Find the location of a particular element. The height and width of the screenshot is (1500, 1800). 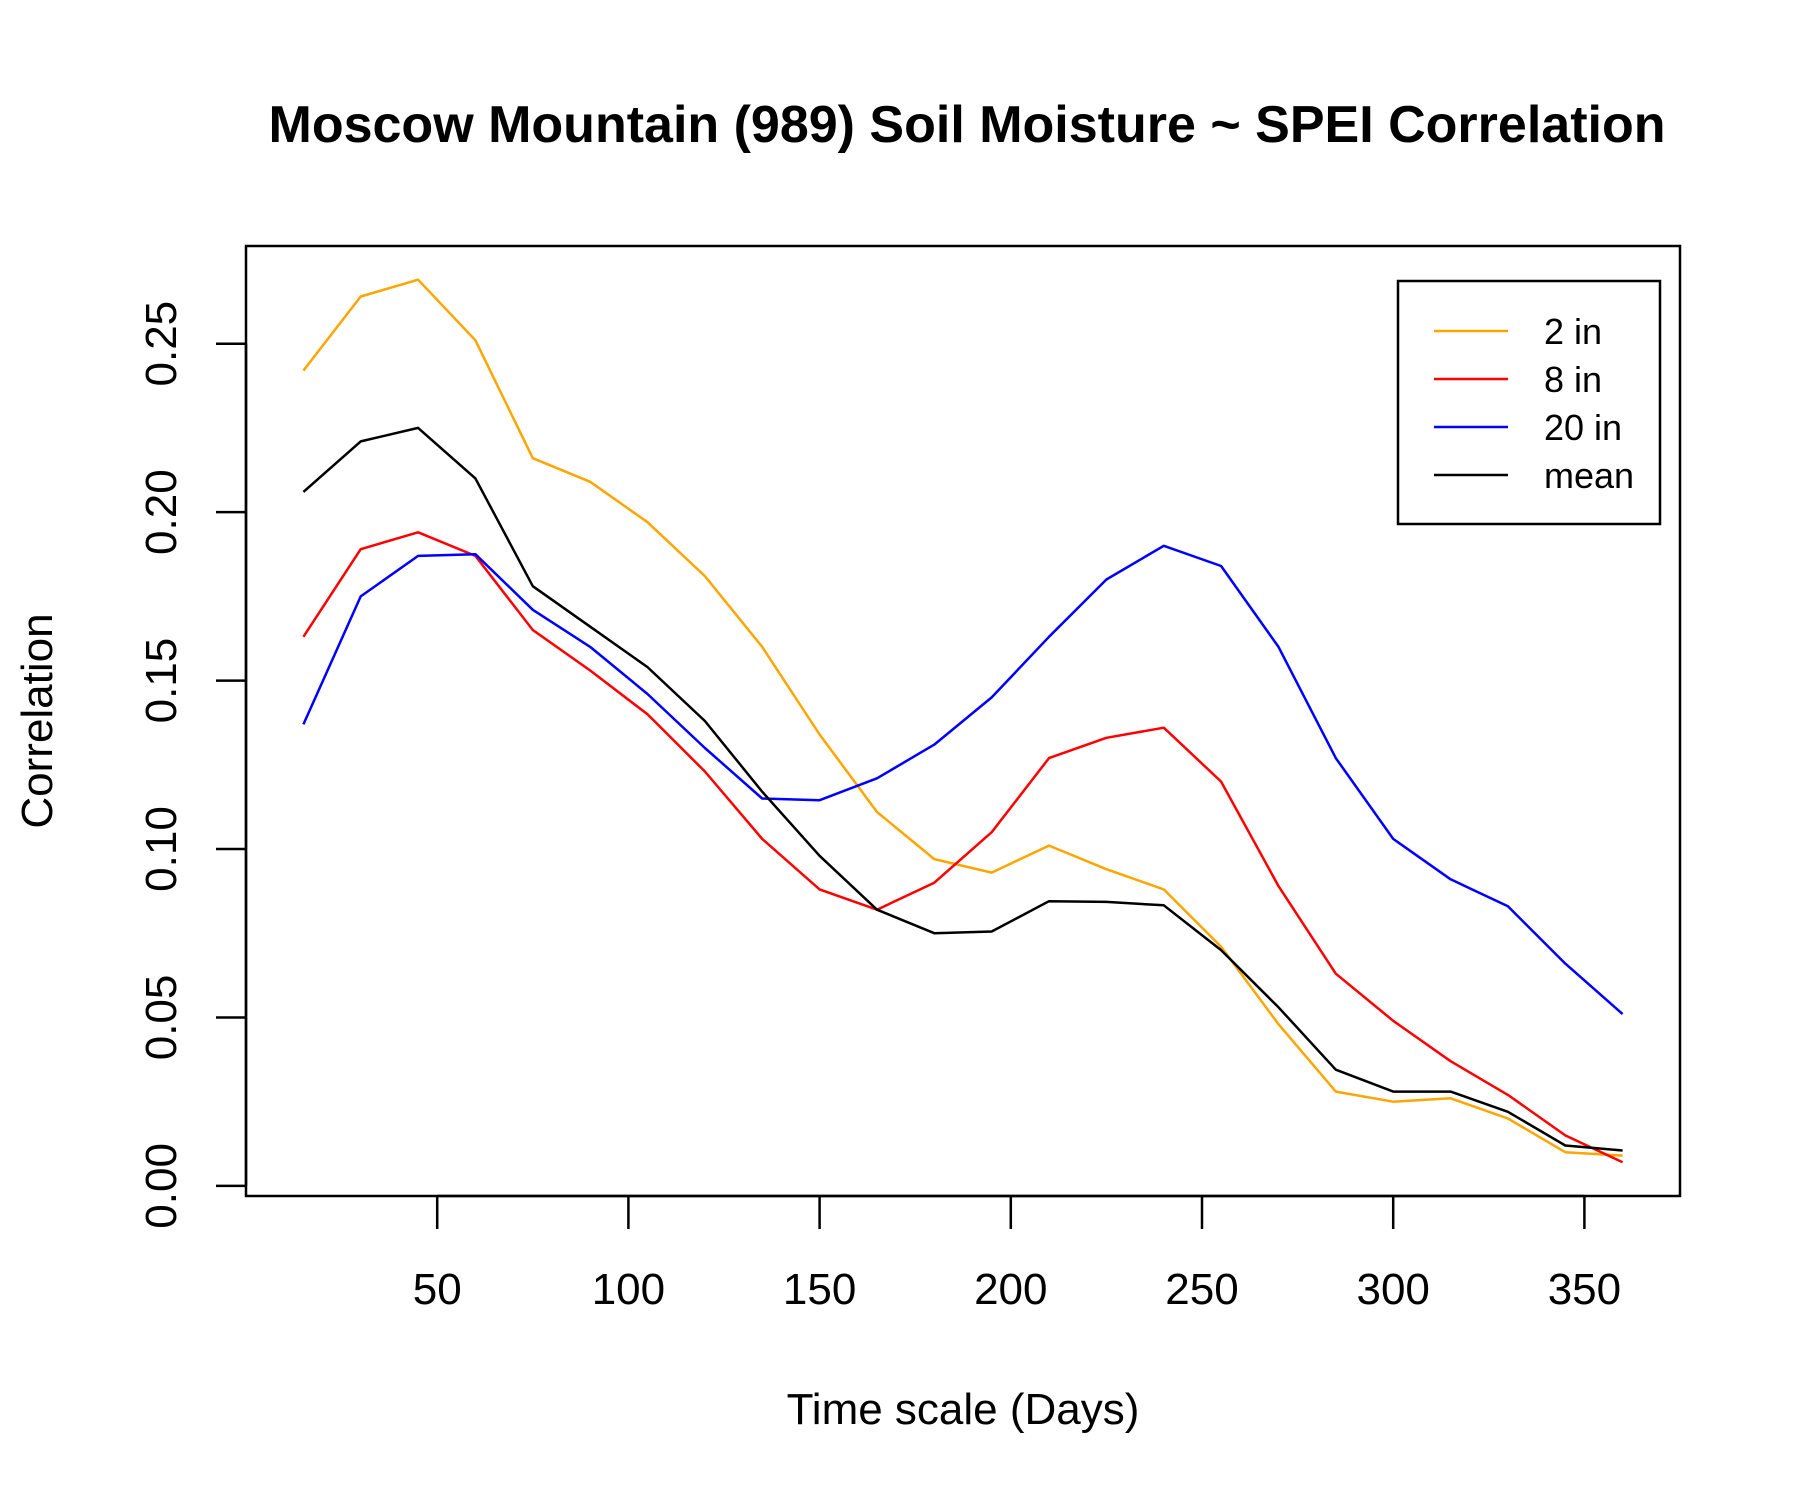

y-tick-label: 0.20 is located at coordinates (161, 512).